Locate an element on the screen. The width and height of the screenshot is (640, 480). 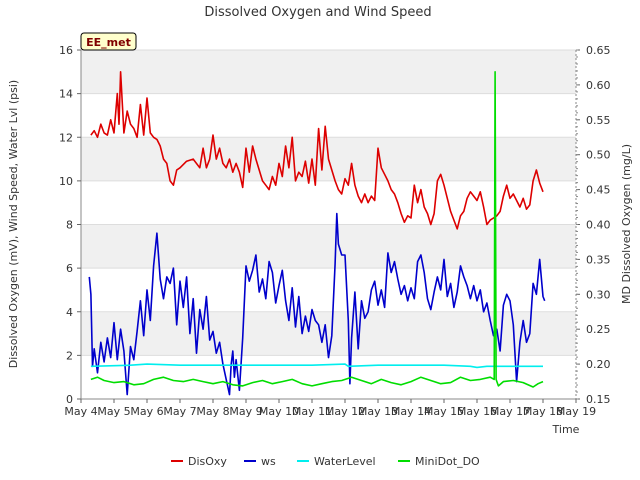
y-tick-label-left: 8 is located at coordinates (69, 225).